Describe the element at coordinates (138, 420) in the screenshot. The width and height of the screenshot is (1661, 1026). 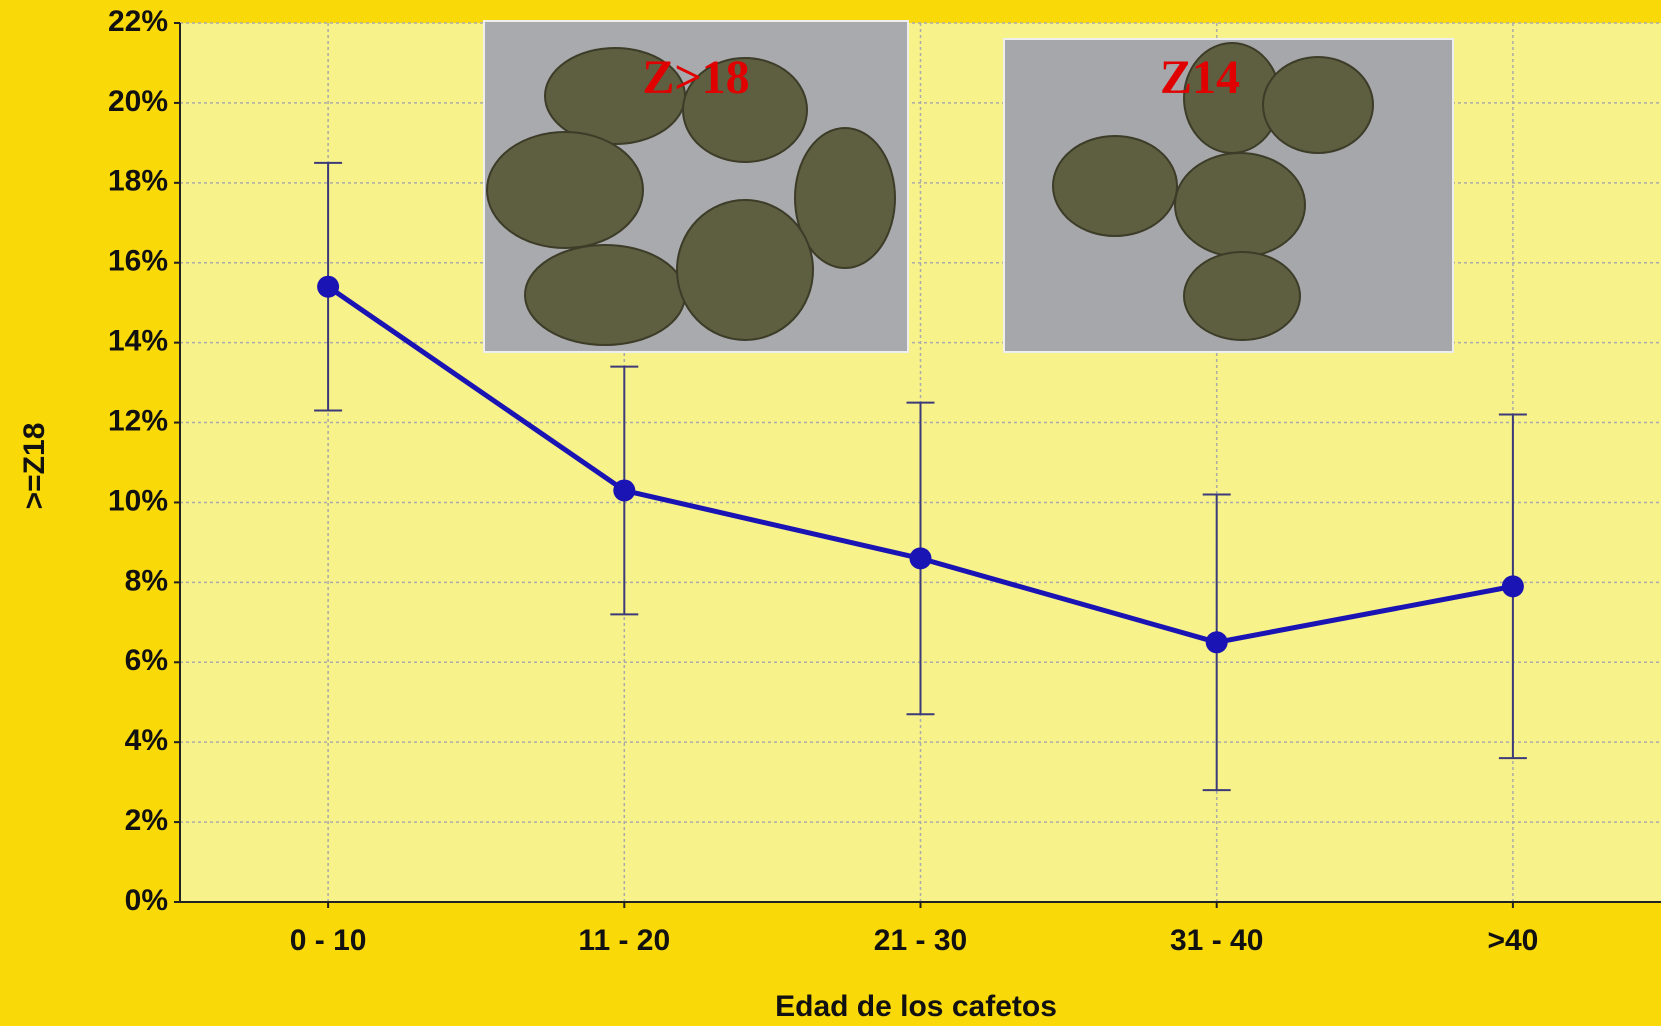
I see `y-tick-label: 12%` at that location.